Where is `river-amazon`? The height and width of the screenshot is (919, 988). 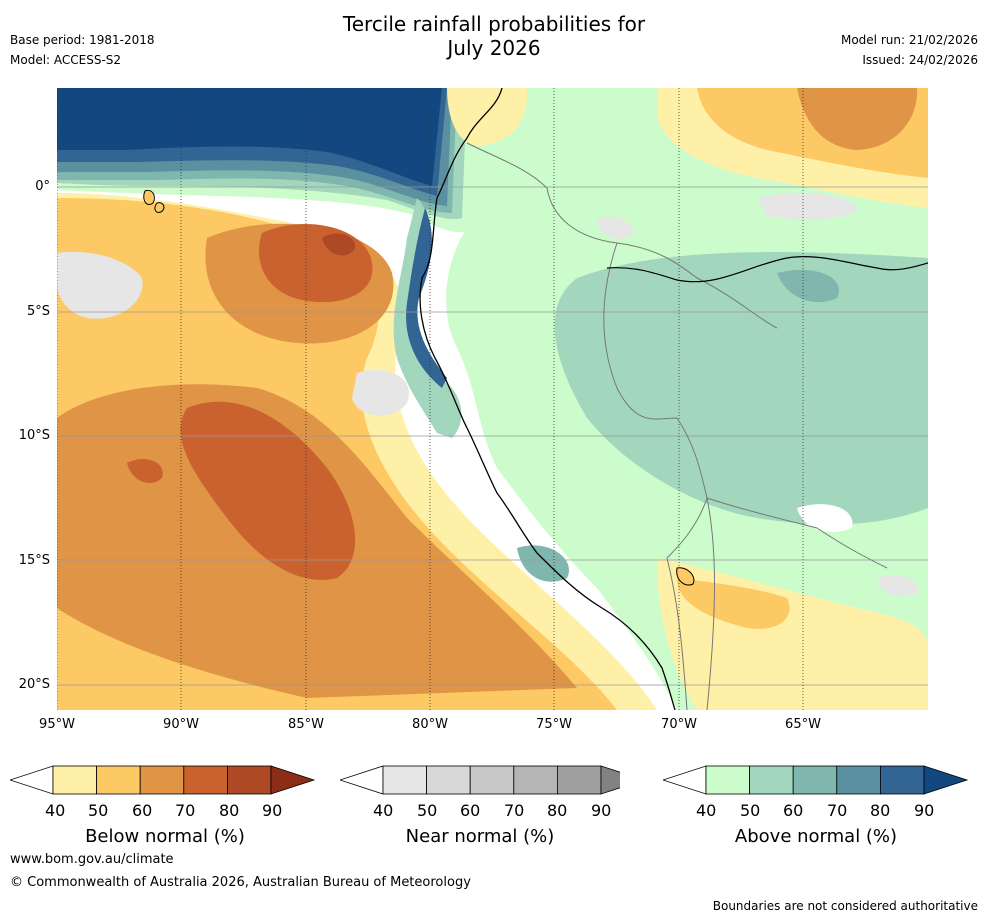 river-amazon is located at coordinates (767, 269).